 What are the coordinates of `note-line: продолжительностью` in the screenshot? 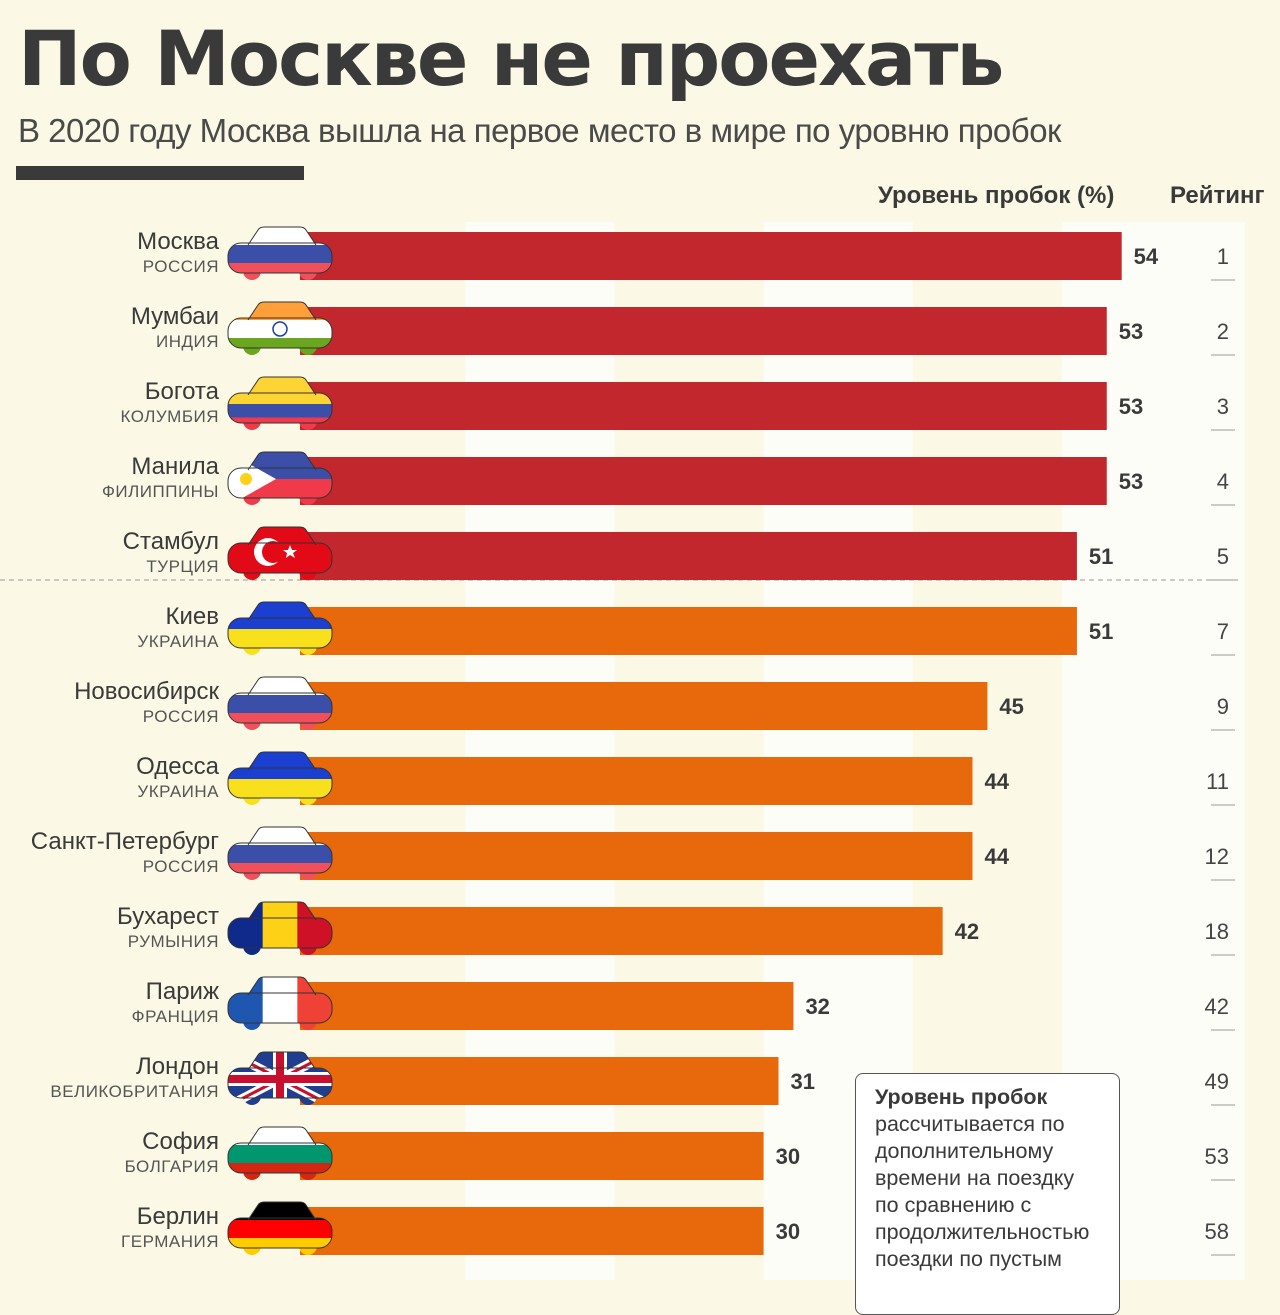 It's located at (982, 1232).